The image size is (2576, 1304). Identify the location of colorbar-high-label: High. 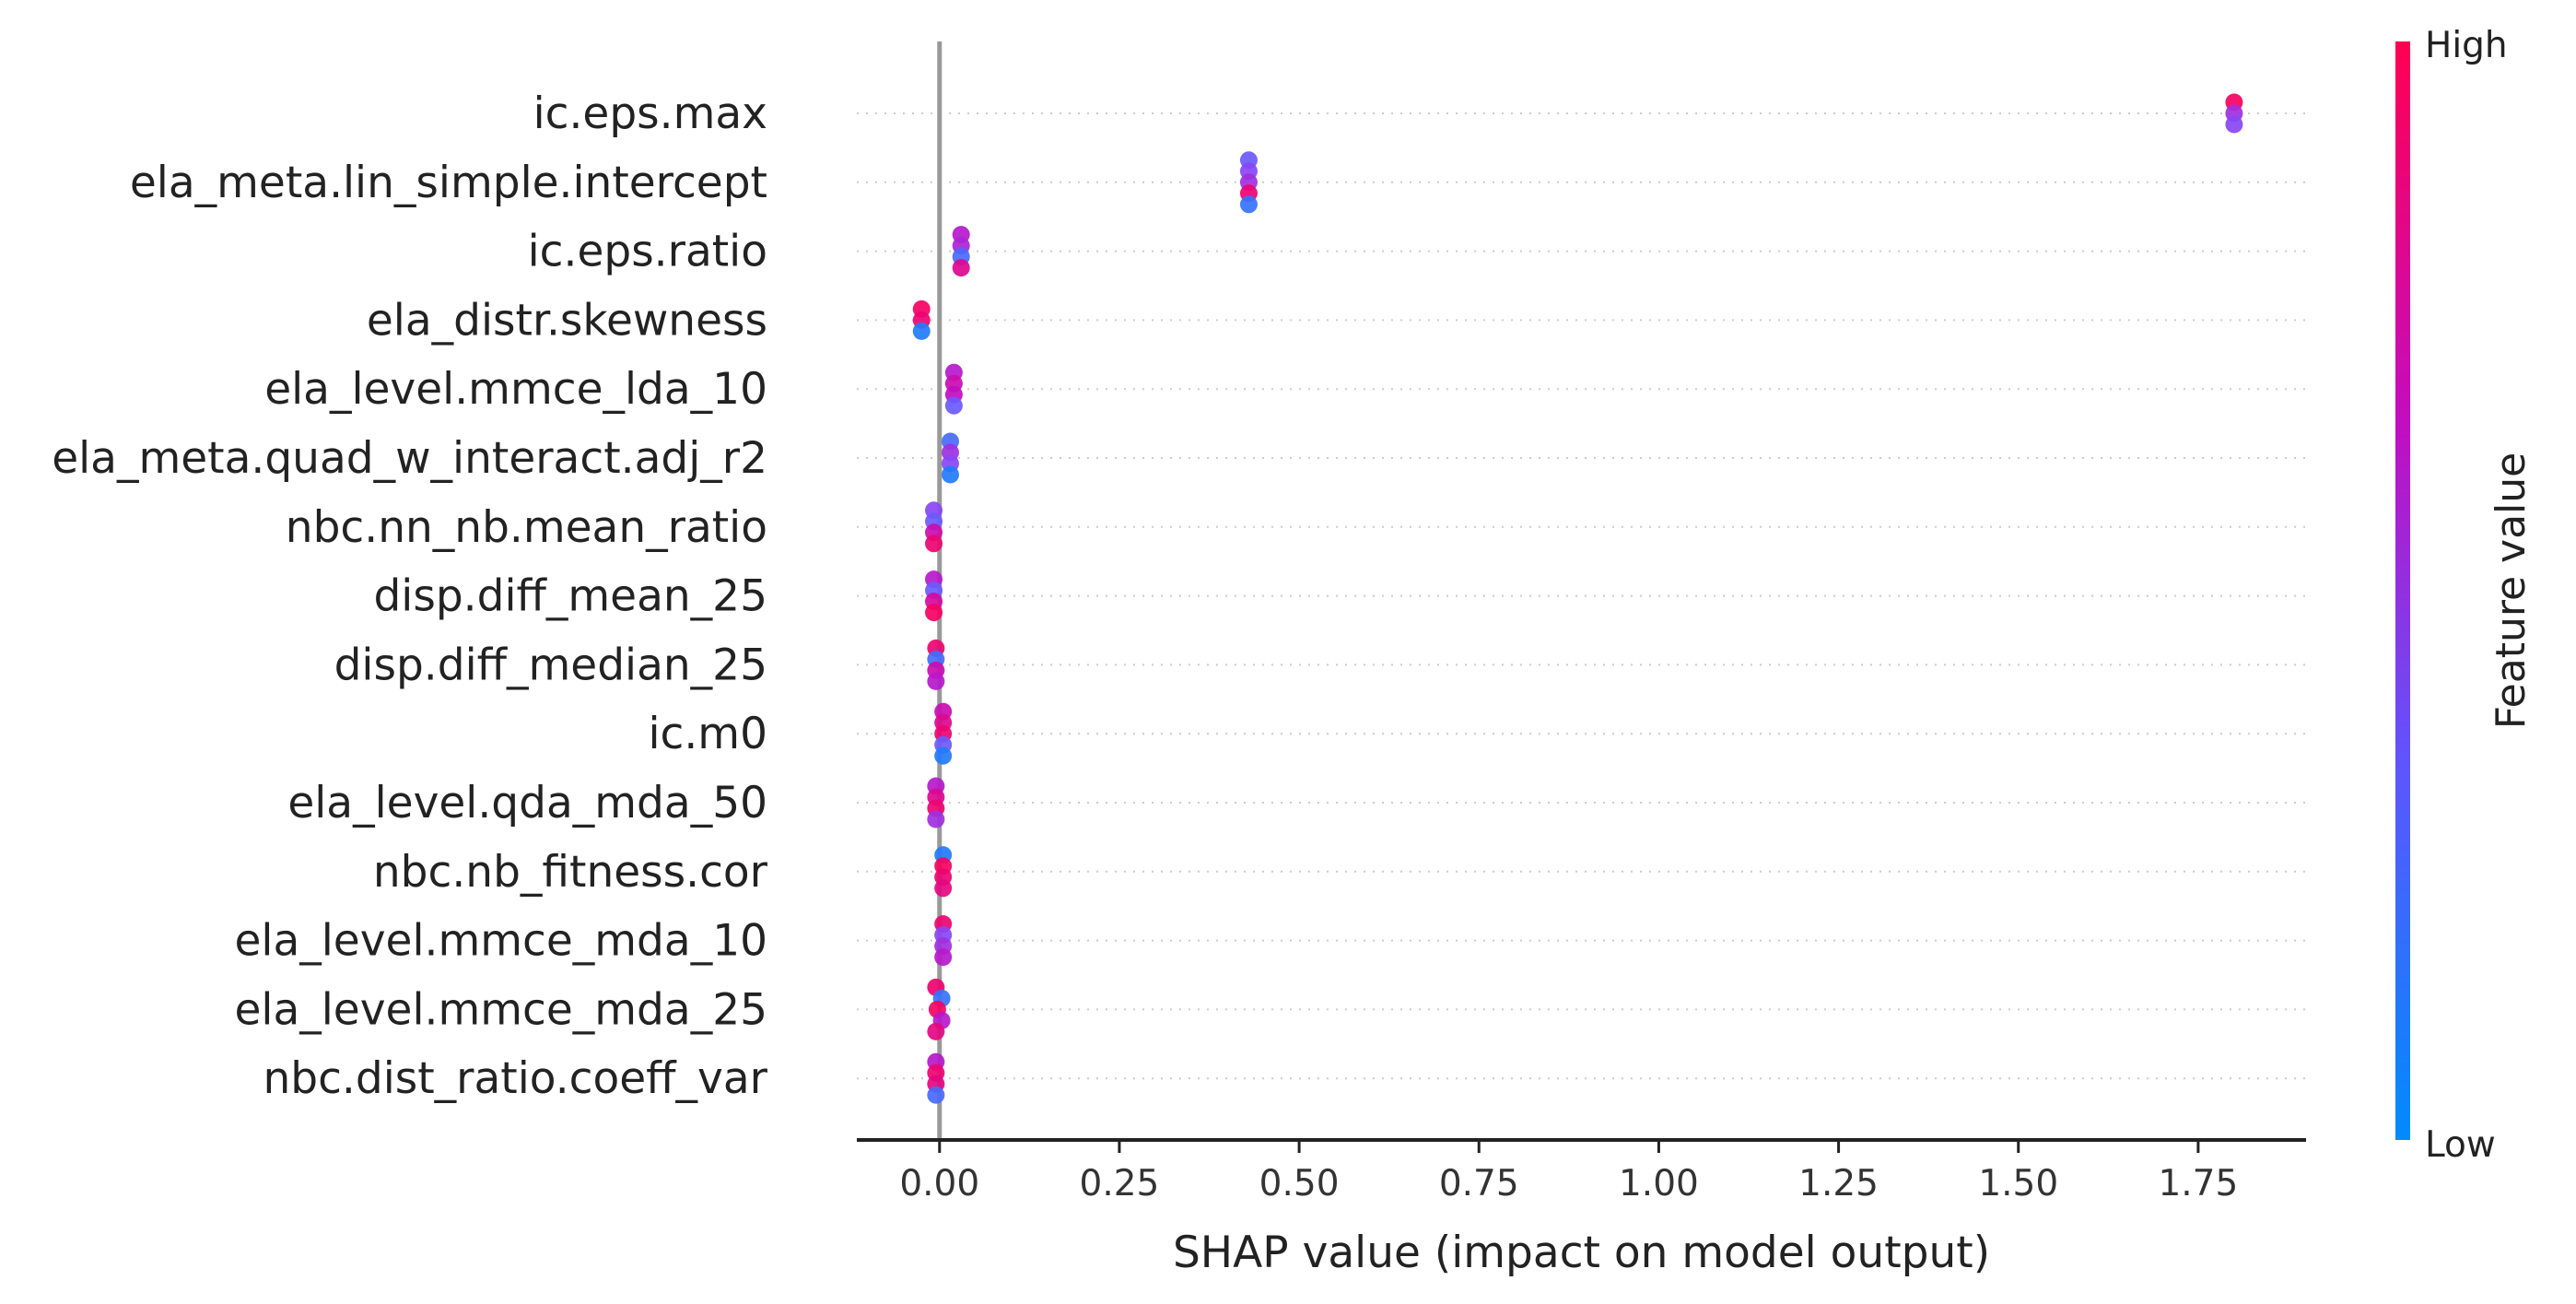
(2466, 45).